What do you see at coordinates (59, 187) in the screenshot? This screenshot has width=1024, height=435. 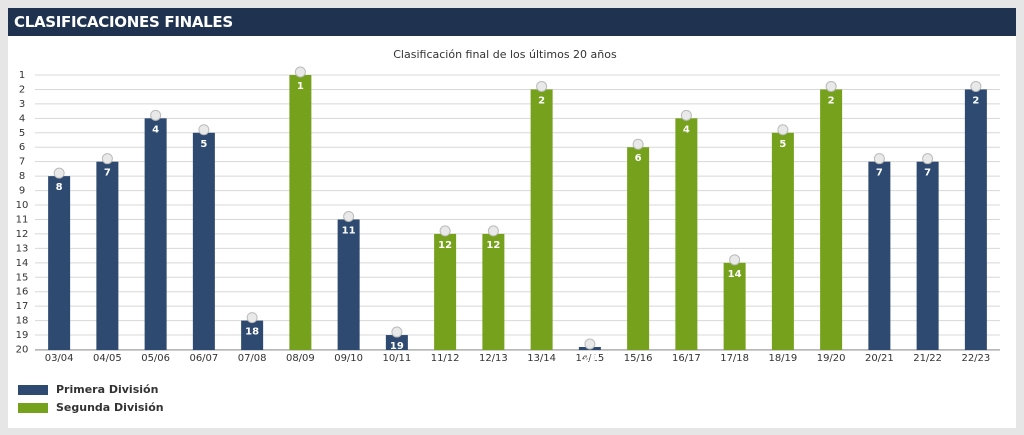 I see `data-label: 8` at bounding box center [59, 187].